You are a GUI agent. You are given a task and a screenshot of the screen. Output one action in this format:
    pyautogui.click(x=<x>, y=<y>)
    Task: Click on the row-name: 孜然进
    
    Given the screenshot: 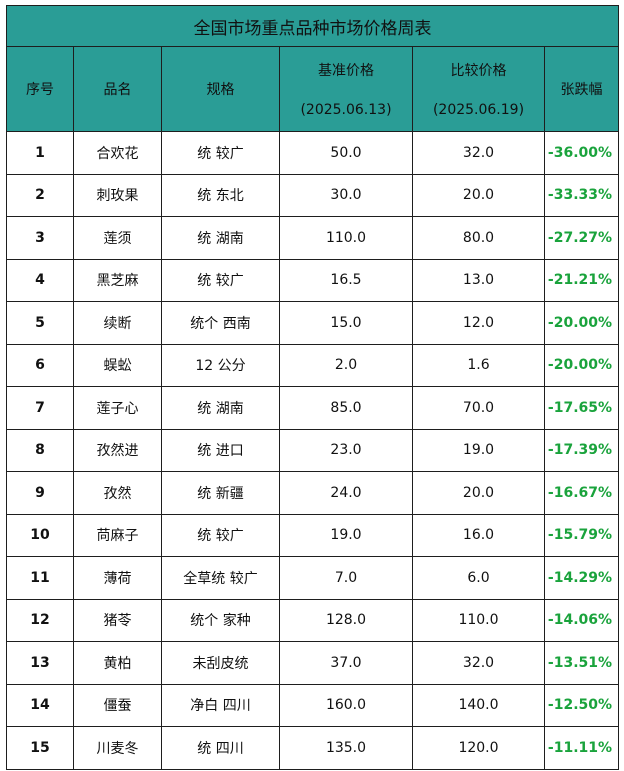 What is the action you would take?
    pyautogui.click(x=117, y=450)
    